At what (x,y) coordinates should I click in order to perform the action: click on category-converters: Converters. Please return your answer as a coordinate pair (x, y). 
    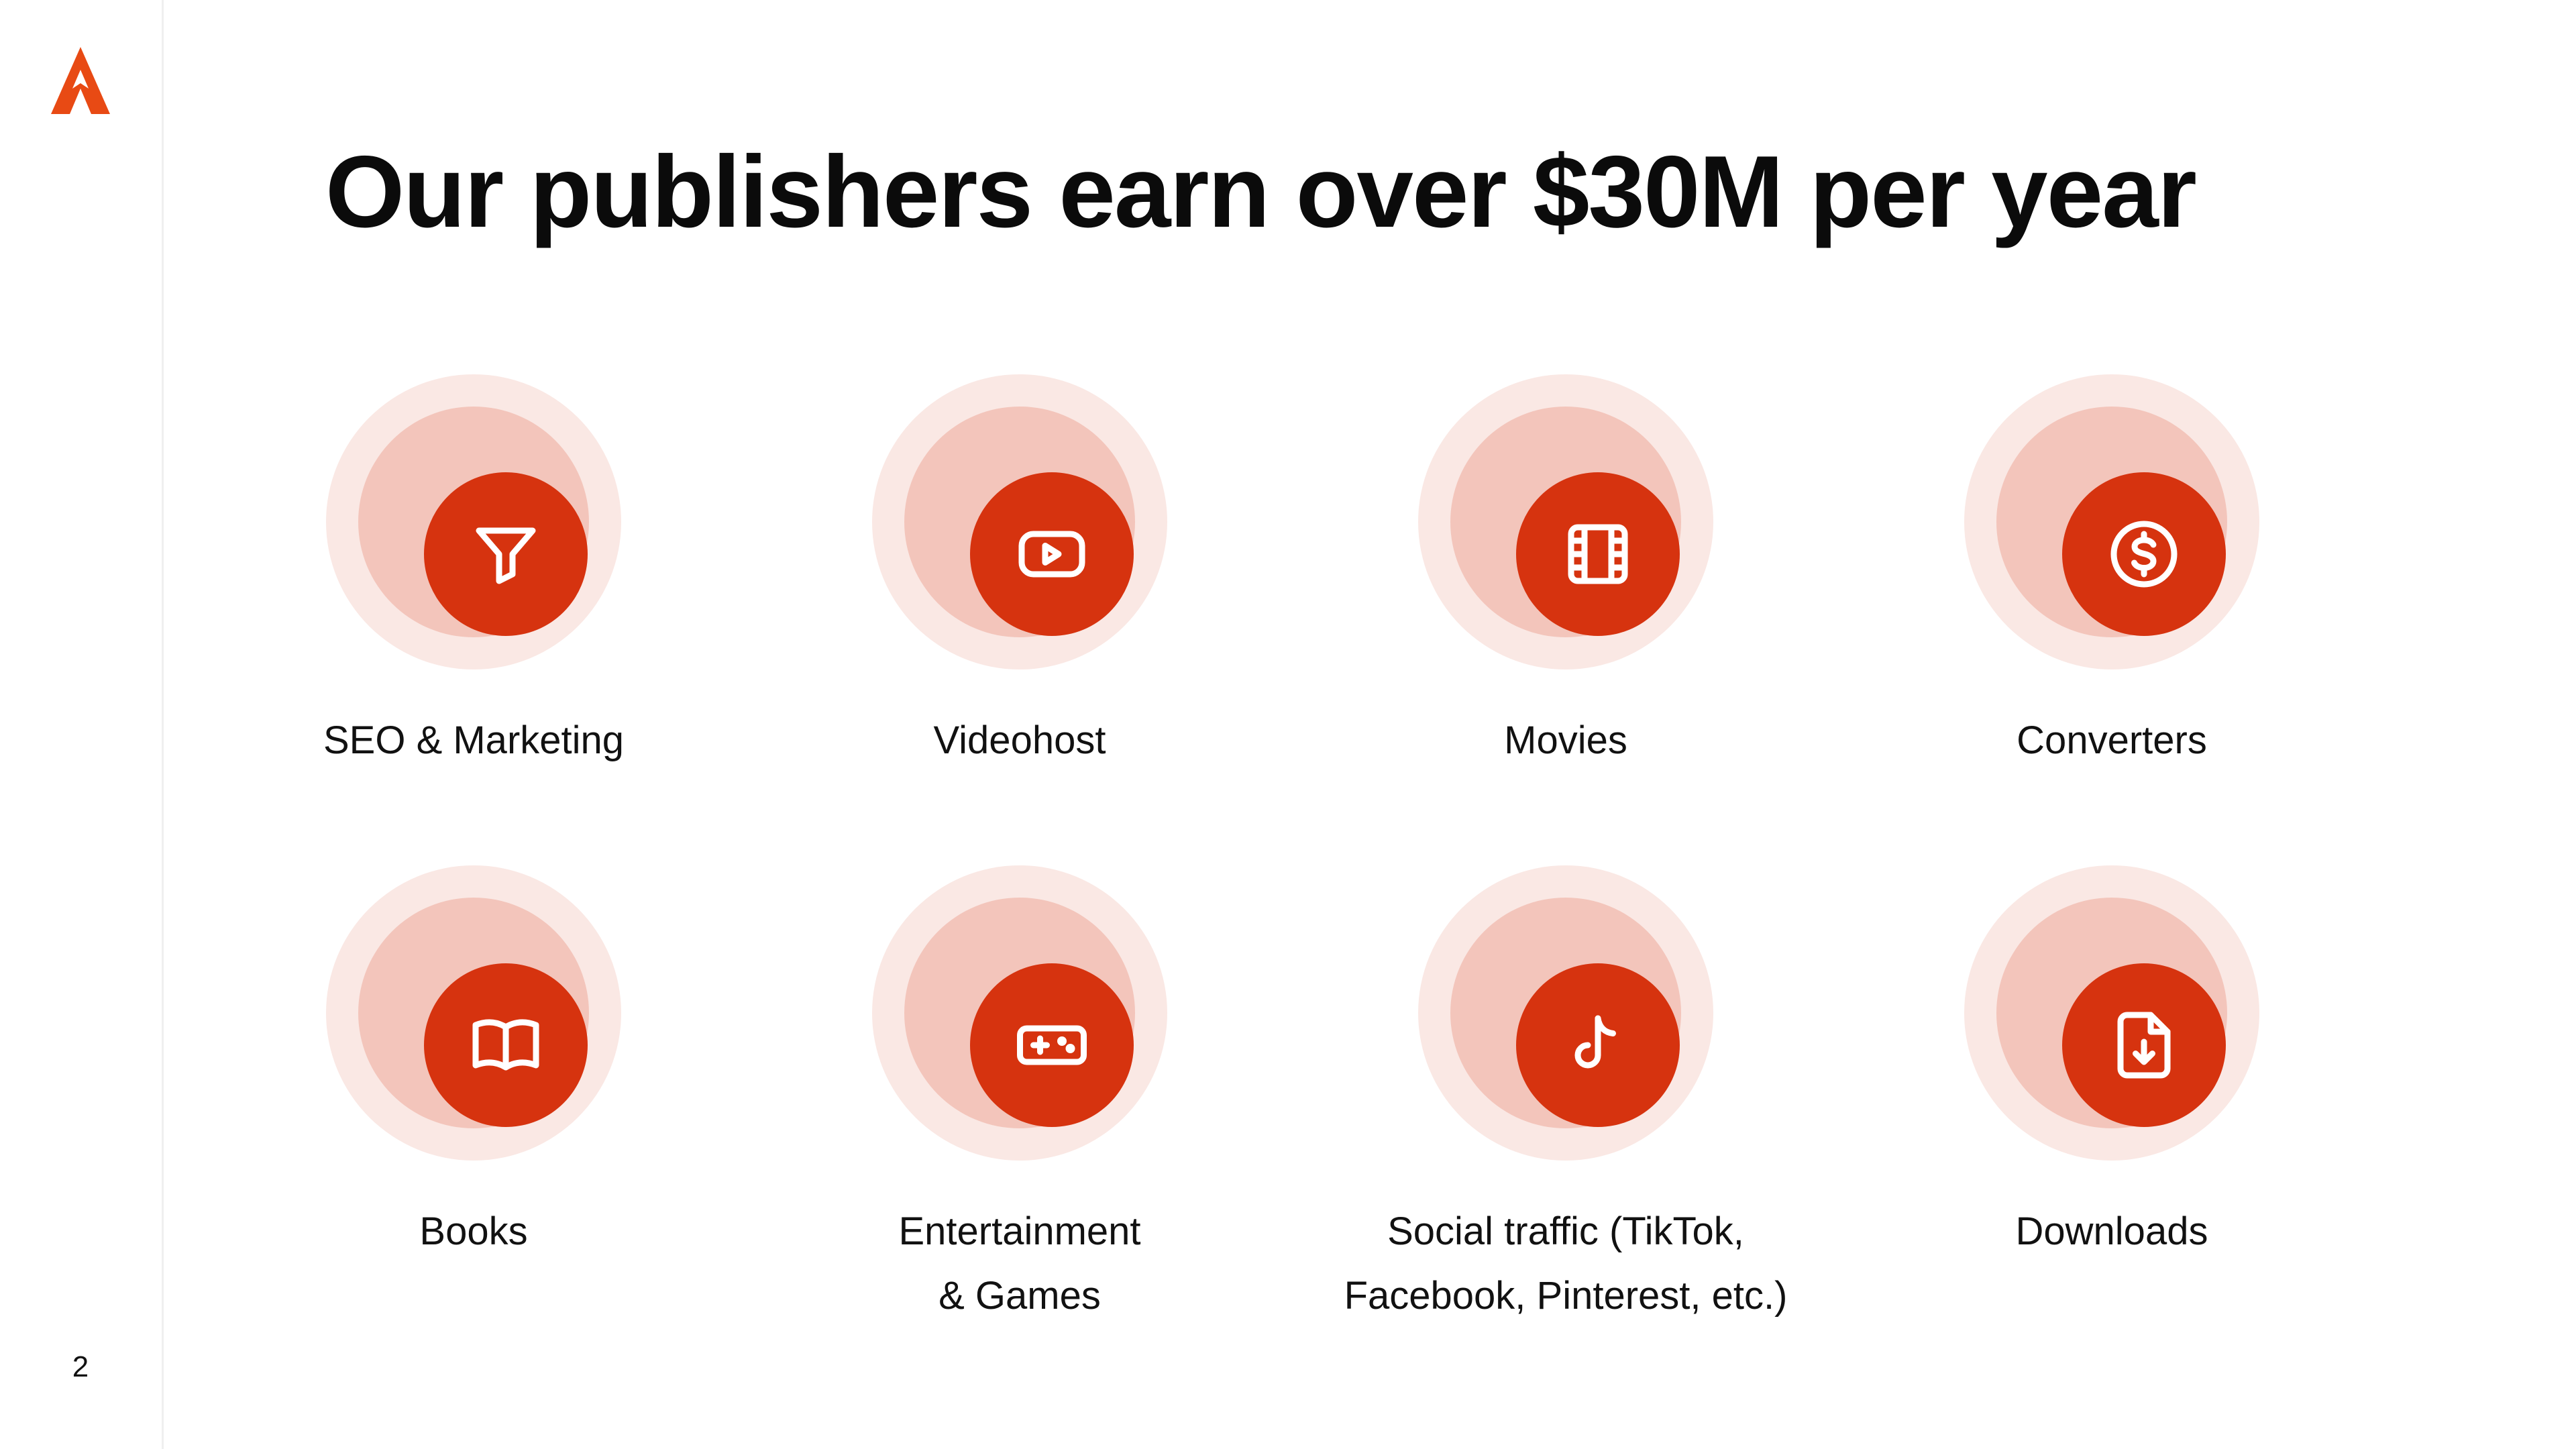
    Looking at the image, I should click on (2112, 615).